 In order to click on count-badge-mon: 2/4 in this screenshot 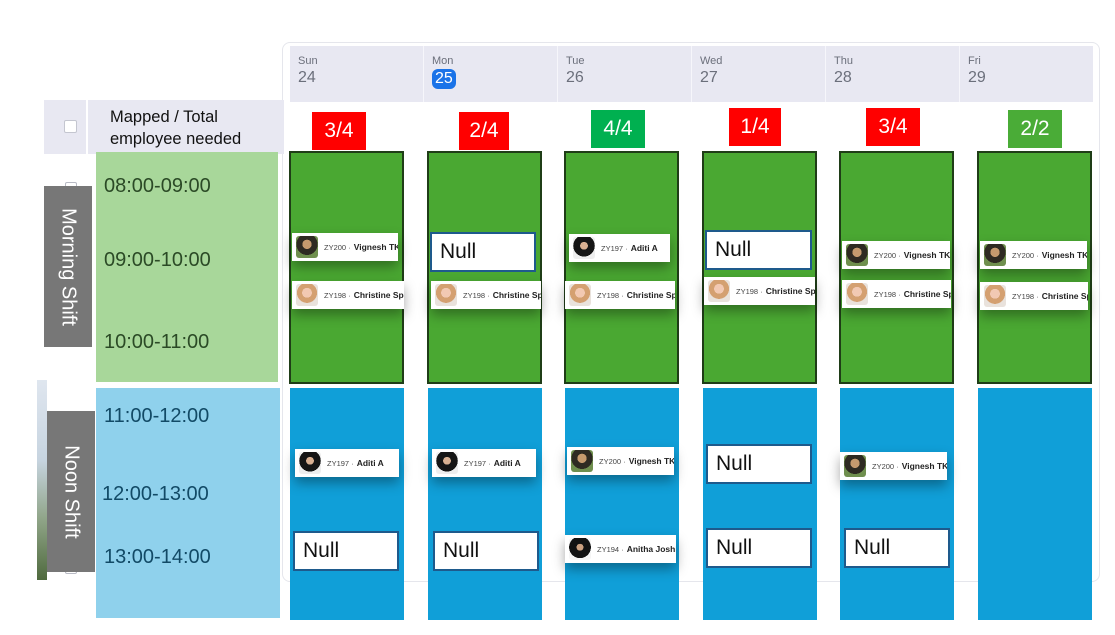, I will do `click(484, 131)`.